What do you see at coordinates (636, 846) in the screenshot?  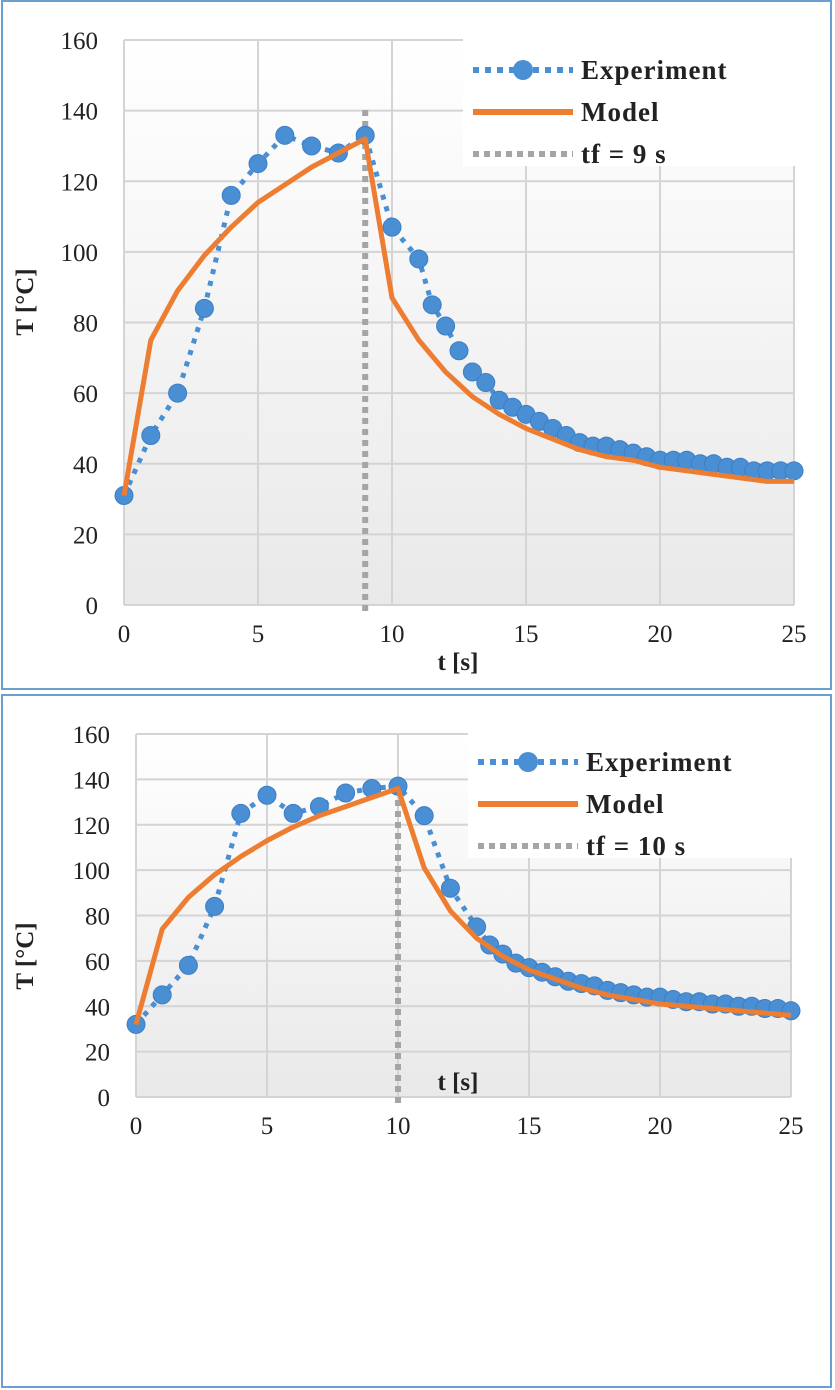 I see `legend-tf-label: tf = 10 s` at bounding box center [636, 846].